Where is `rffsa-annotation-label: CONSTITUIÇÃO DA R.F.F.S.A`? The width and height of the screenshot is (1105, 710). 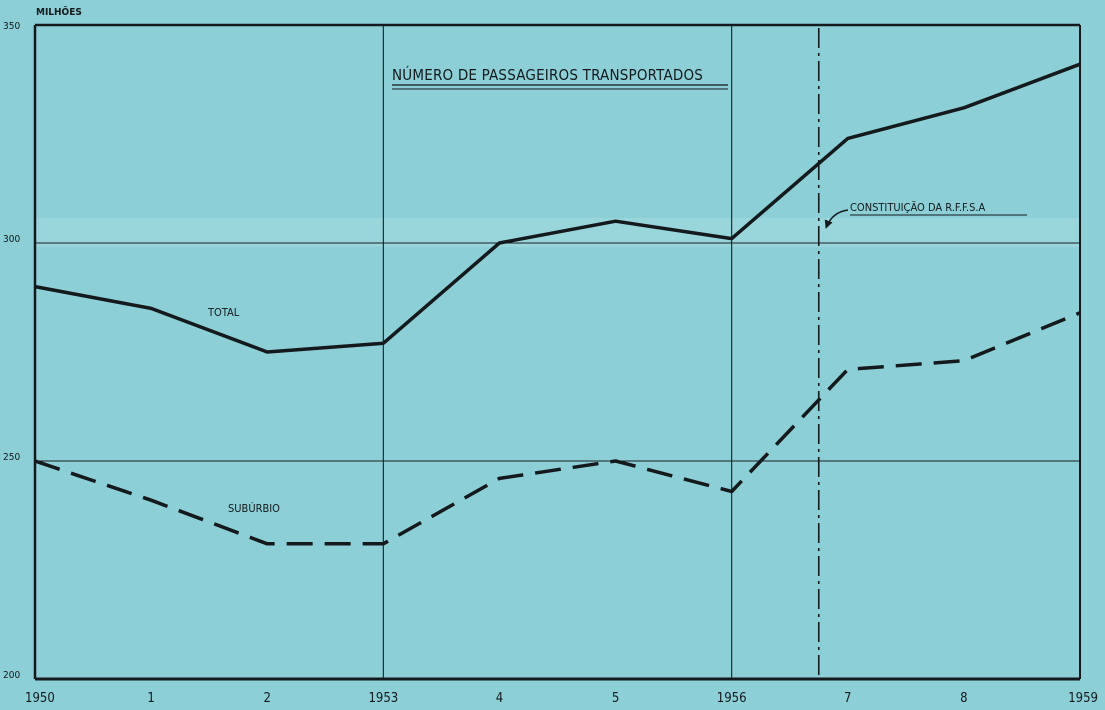
rffsa-annotation-label: CONSTITUIÇÃO DA R.F.F.S.A is located at coordinates (917, 207).